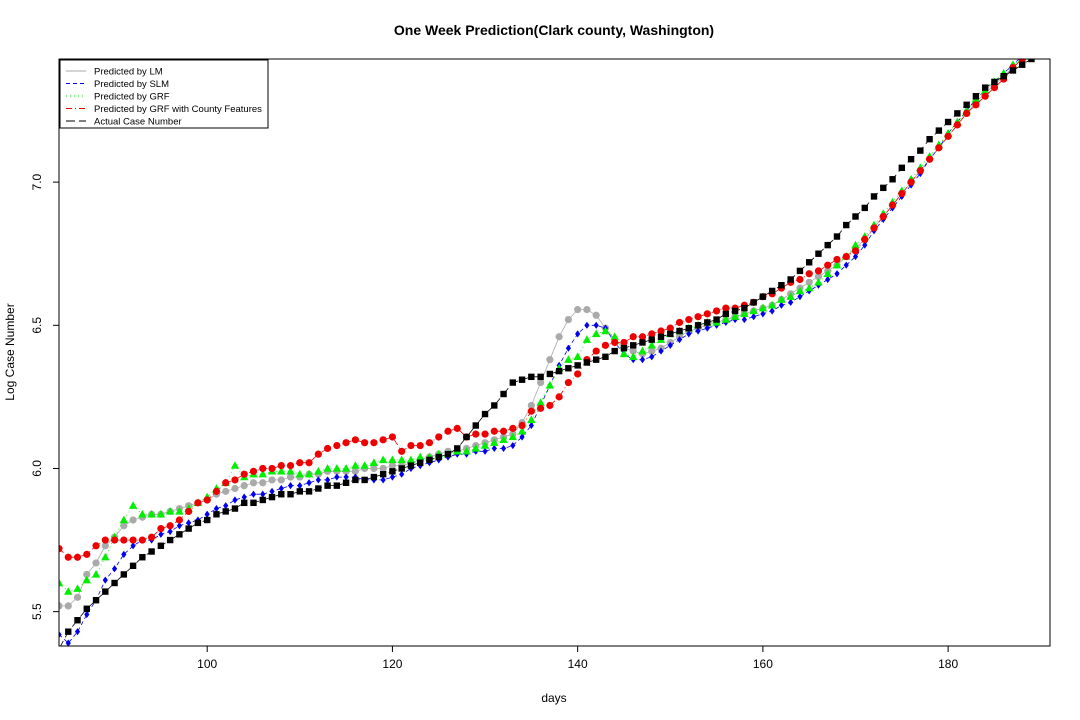 This screenshot has height=720, width=1080. Describe the element at coordinates (131, 84) in the screenshot. I see `legend-label: Predicted by SLM` at that location.